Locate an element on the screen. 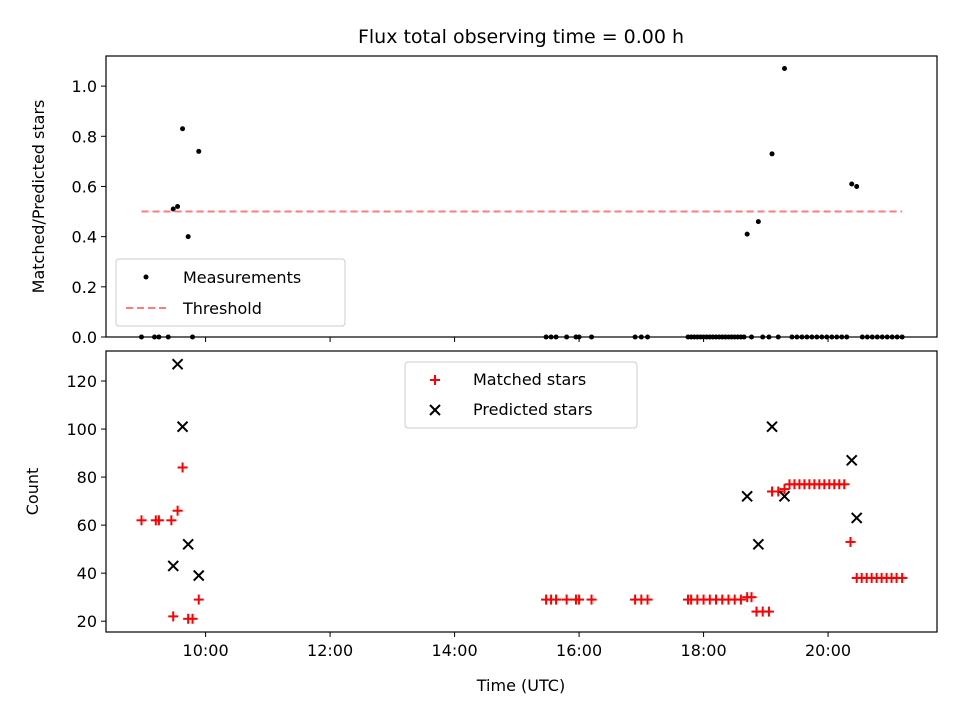 Image resolution: width=960 pixels, height=720 pixels. legend-measurements-marker is located at coordinates (146, 277).